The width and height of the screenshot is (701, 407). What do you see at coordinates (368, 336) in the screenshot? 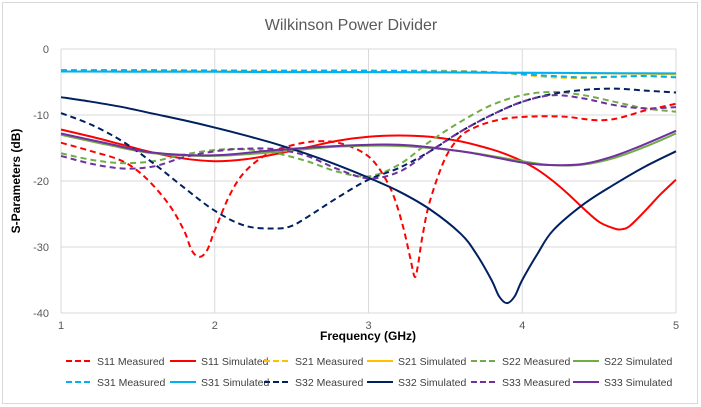
I see `x-axis-label: Frequency (GHz)` at bounding box center [368, 336].